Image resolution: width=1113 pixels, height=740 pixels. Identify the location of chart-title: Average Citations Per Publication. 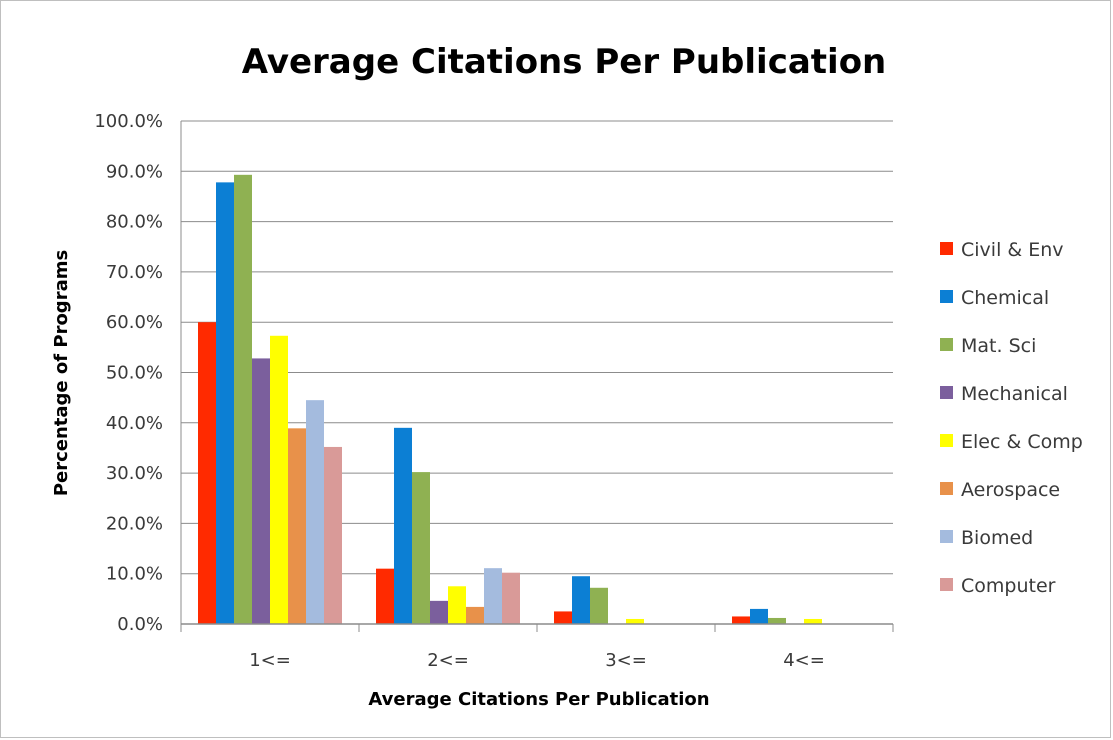
(564, 62).